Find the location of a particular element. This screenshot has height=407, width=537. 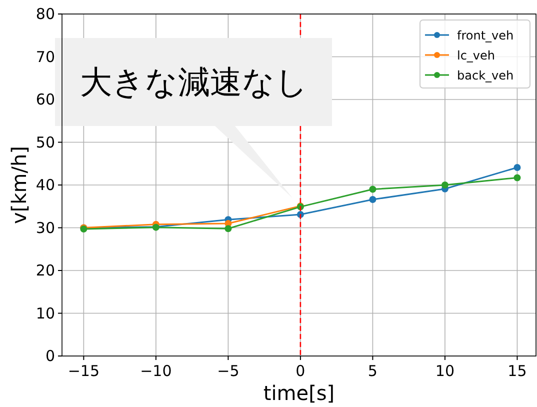

x-tick-label: −10 is located at coordinates (156, 371).